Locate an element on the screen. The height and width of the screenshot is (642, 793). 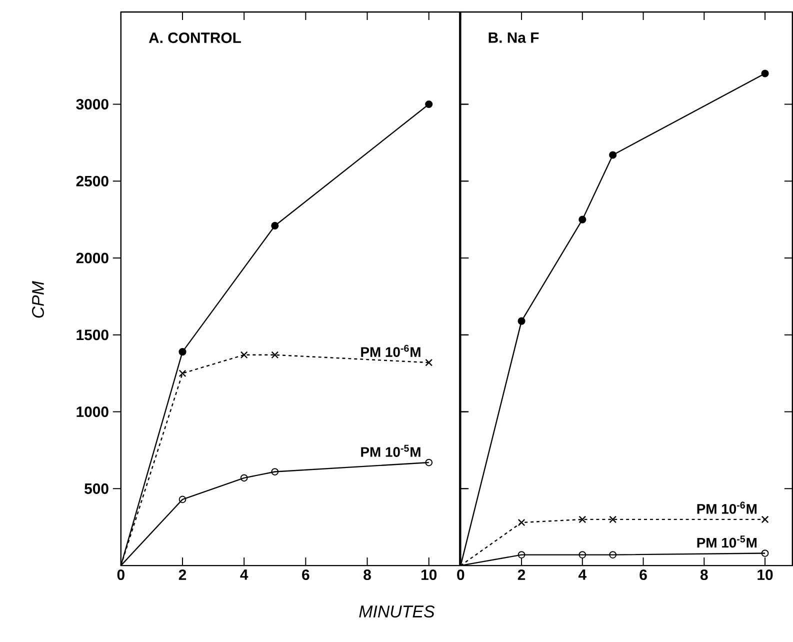
text: A. CONTROL is located at coordinates (194, 38).